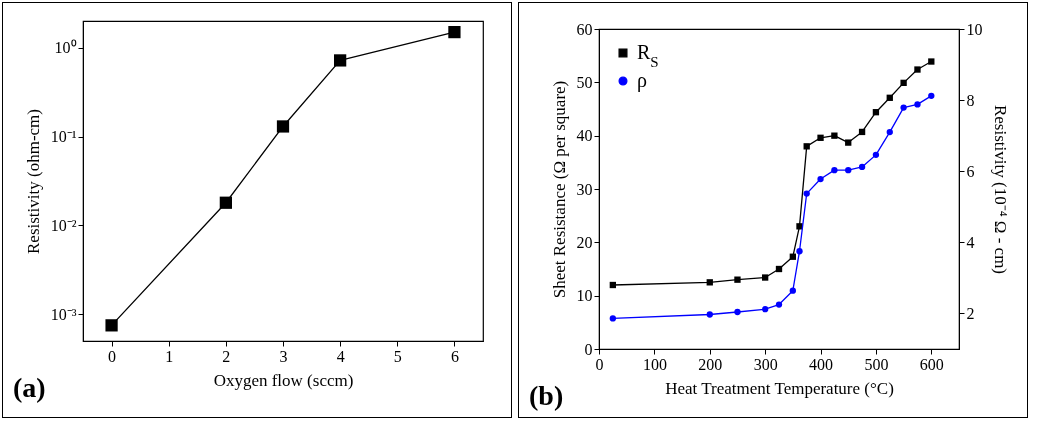  I want to click on x-tick-label: 2, so click(226, 356).